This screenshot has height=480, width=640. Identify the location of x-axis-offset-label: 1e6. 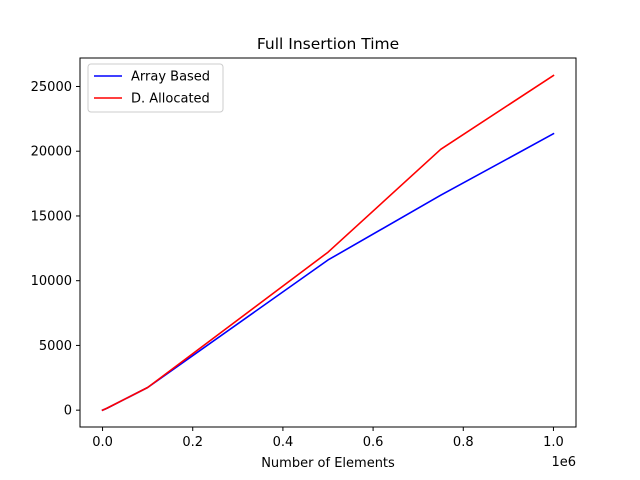
(563, 462).